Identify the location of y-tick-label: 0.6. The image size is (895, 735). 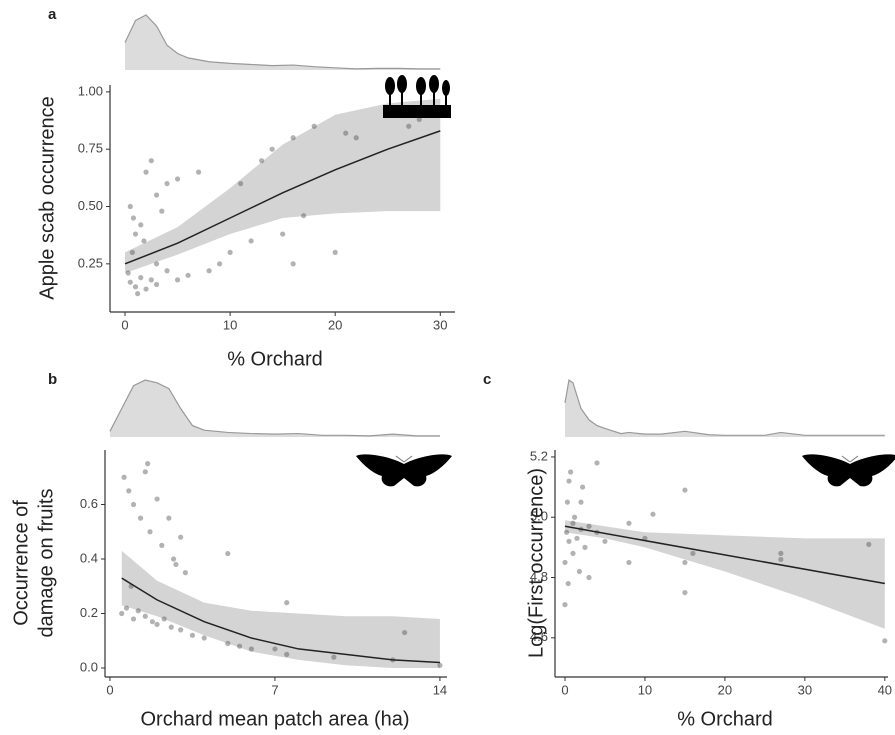
(89, 503).